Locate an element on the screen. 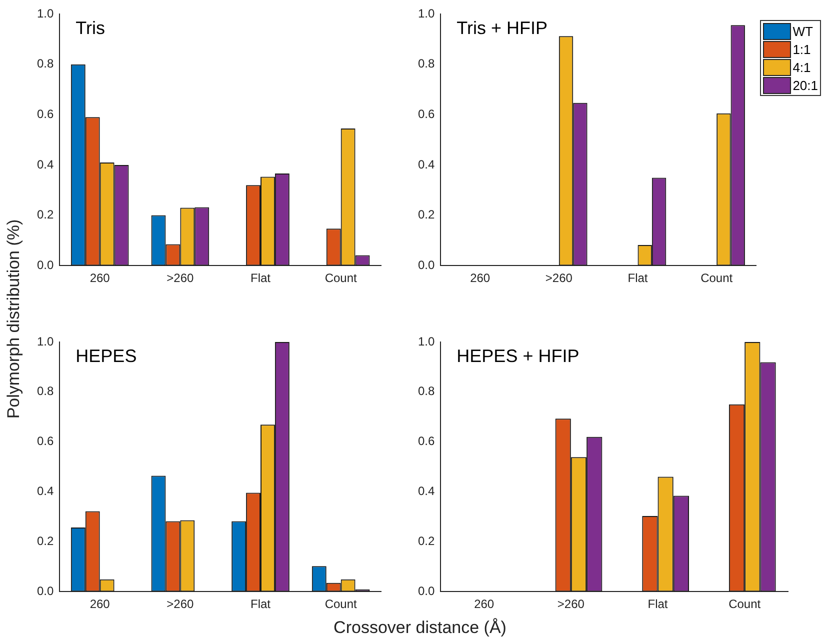 This screenshot has width=822, height=638. chart-title: Tris is located at coordinates (90, 28).